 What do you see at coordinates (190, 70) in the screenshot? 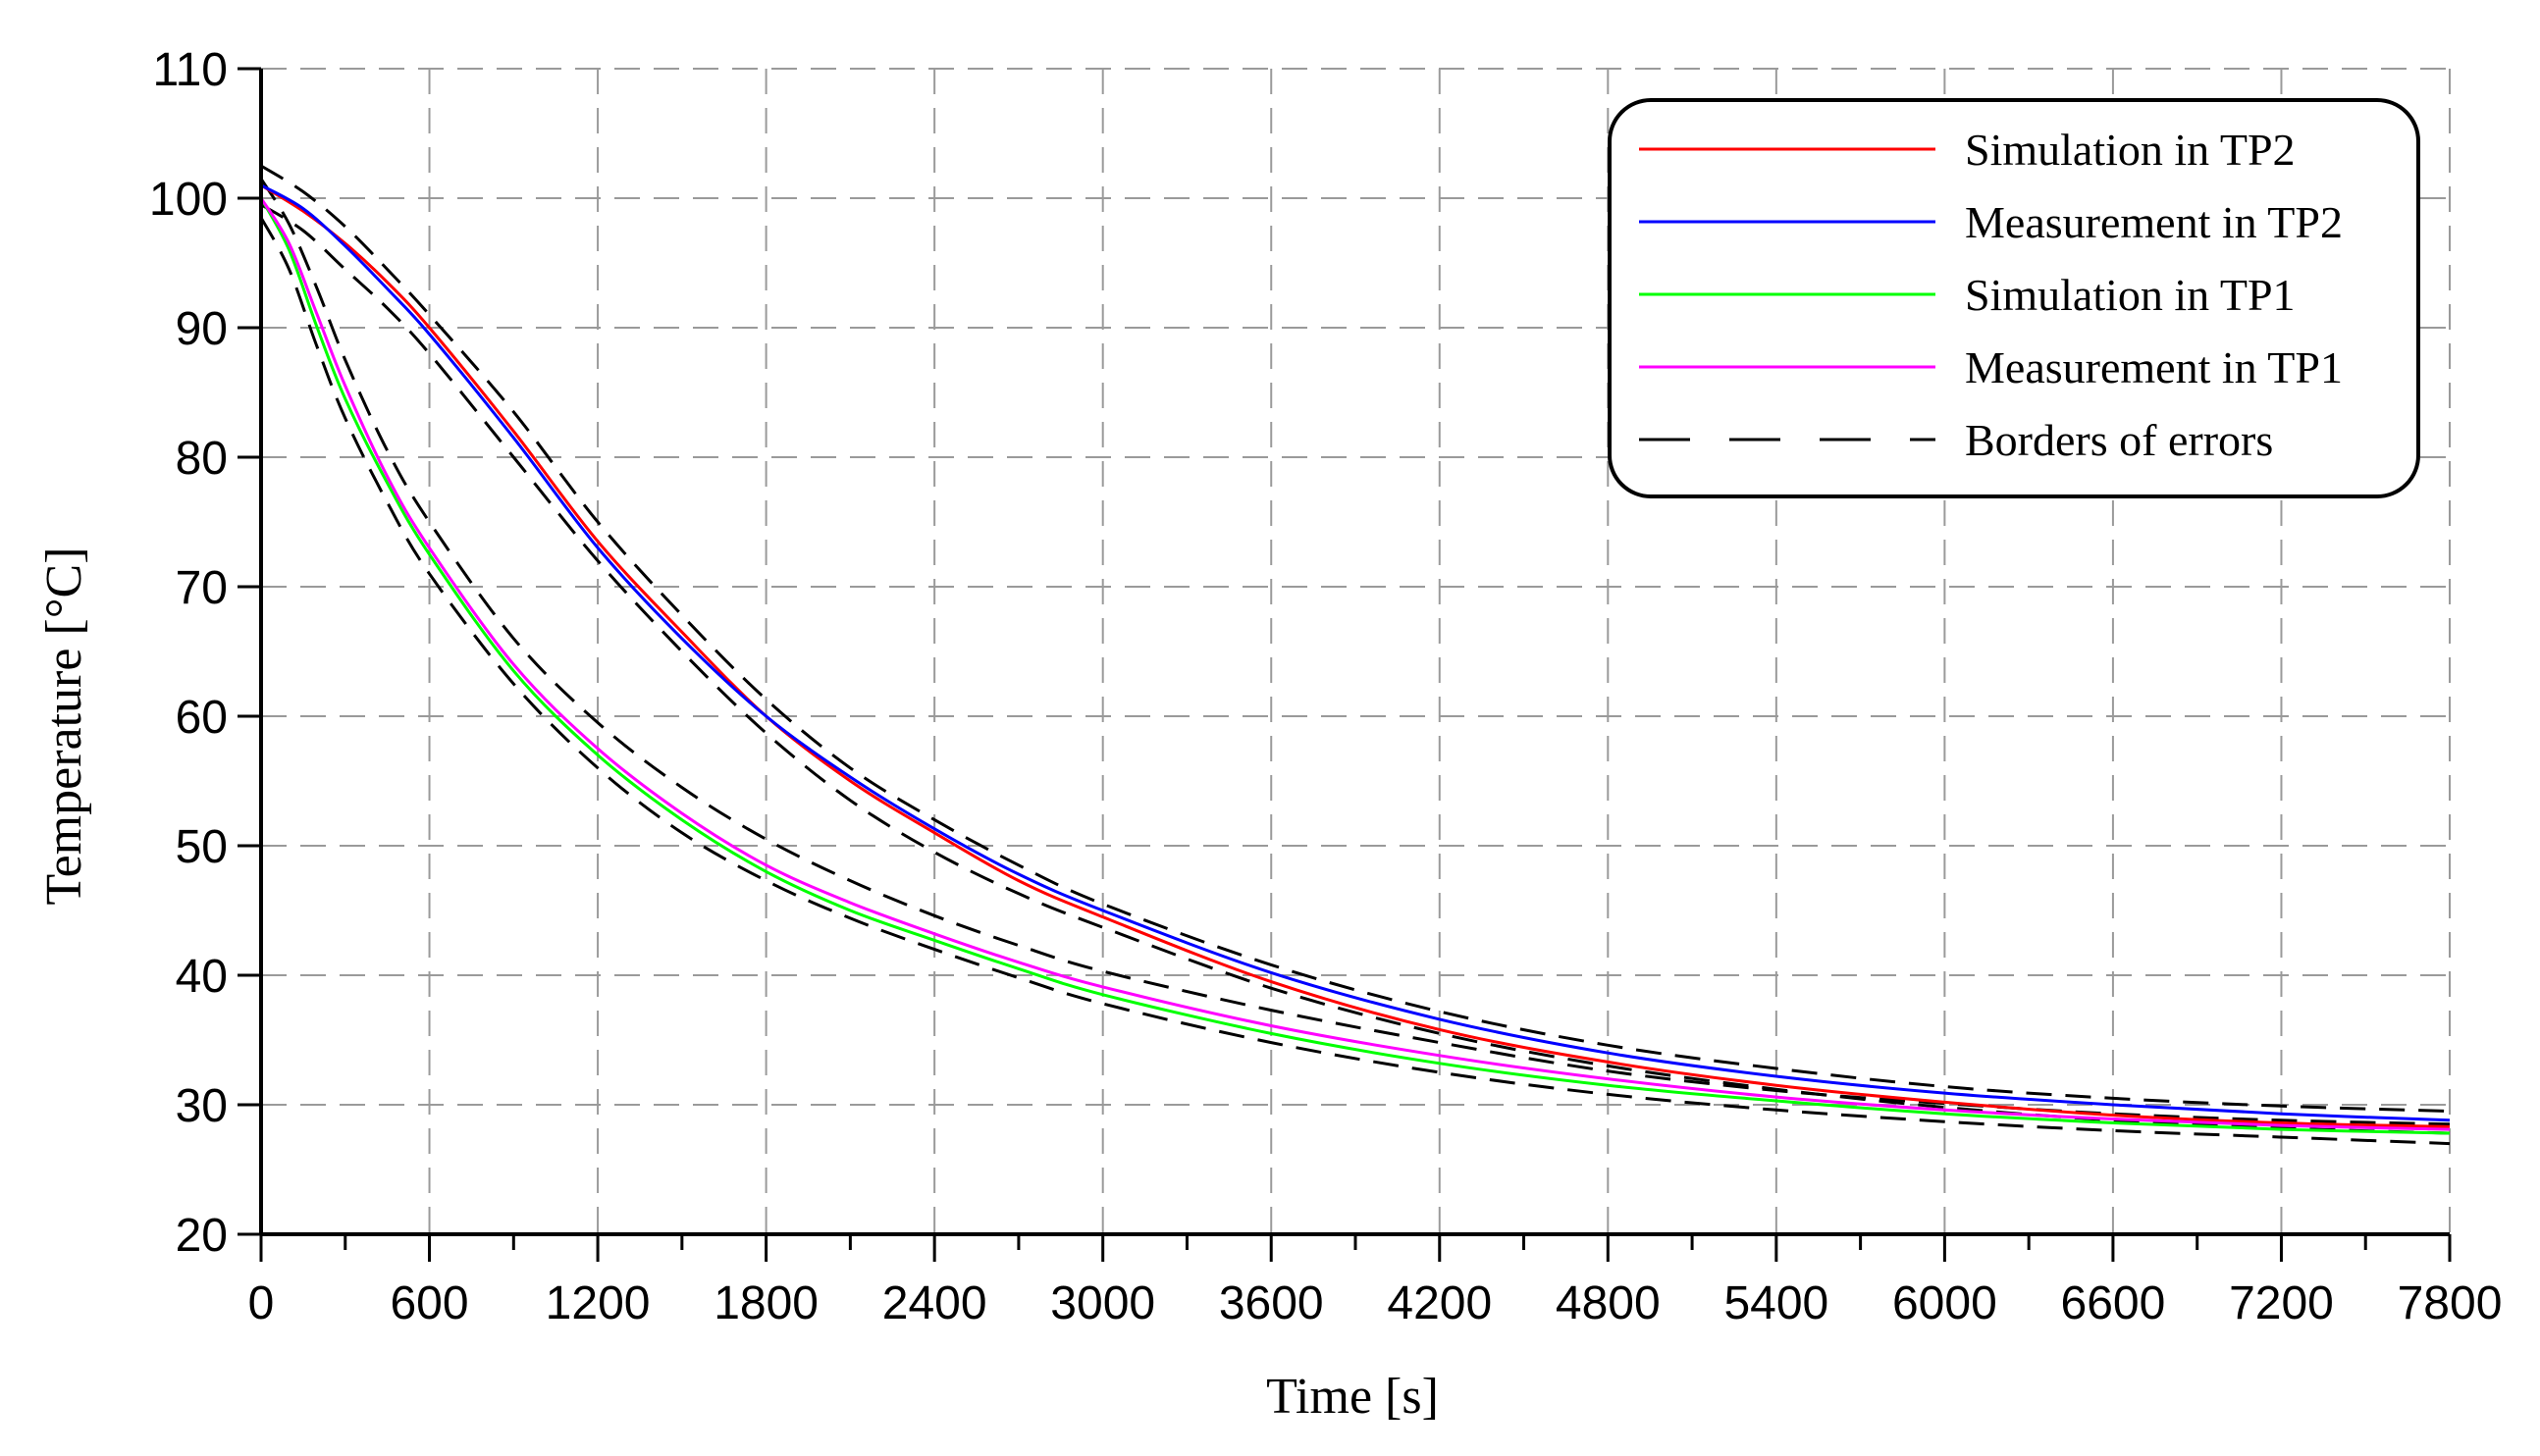
I see `y-tick-label: 110` at bounding box center [190, 70].